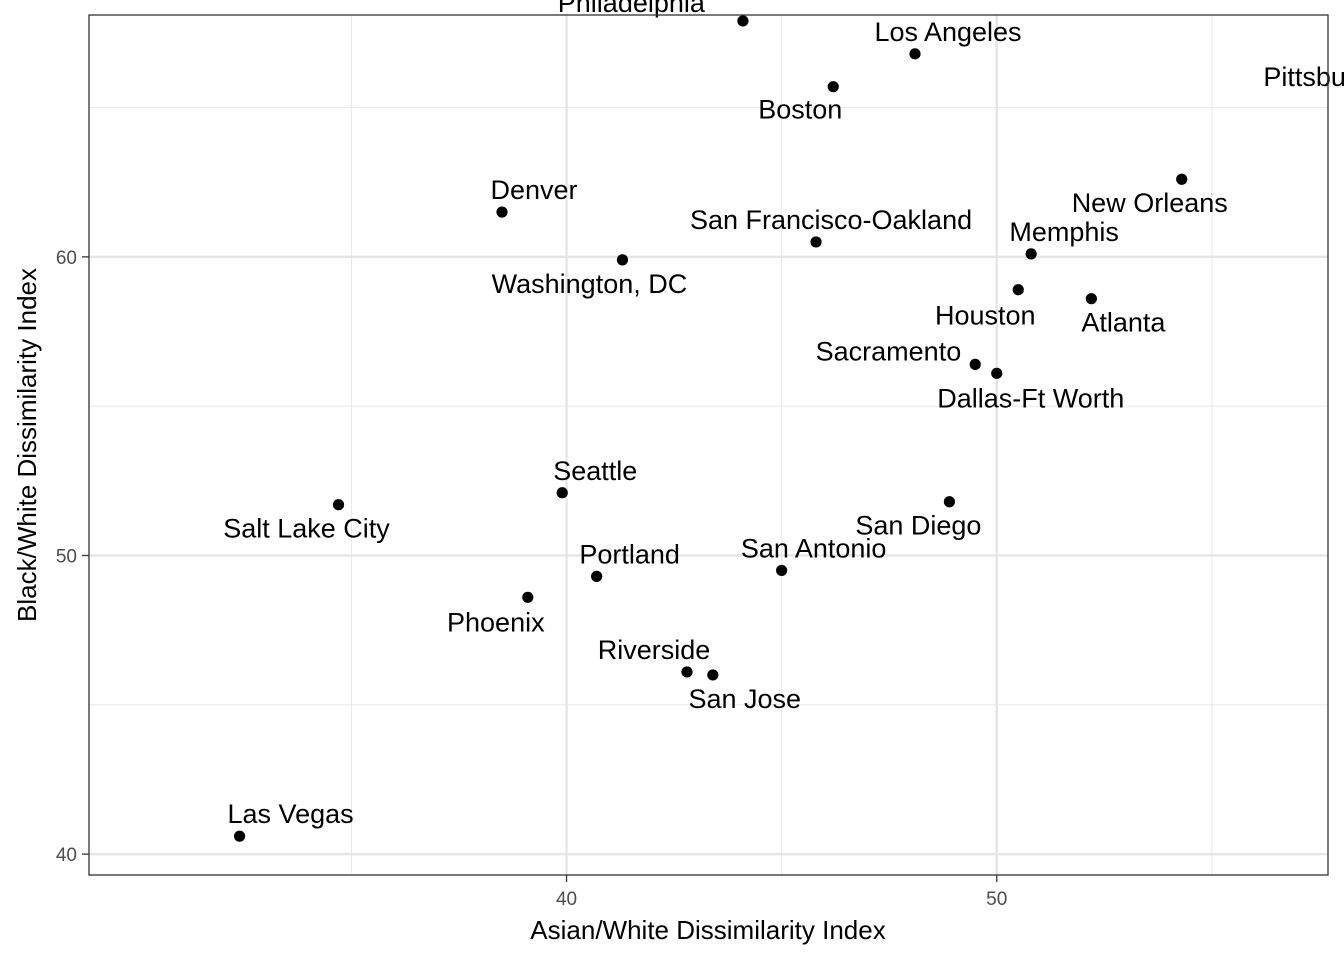 The width and height of the screenshot is (1344, 960). What do you see at coordinates (496, 622) in the screenshot?
I see `point-label: Phoenix` at bounding box center [496, 622].